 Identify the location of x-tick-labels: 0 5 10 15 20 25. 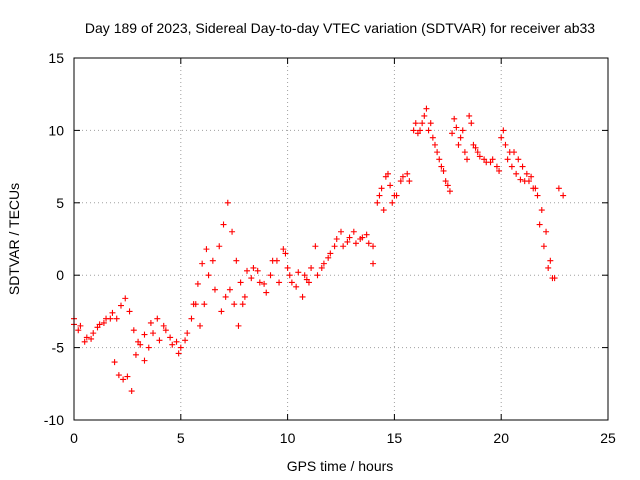
(343, 438).